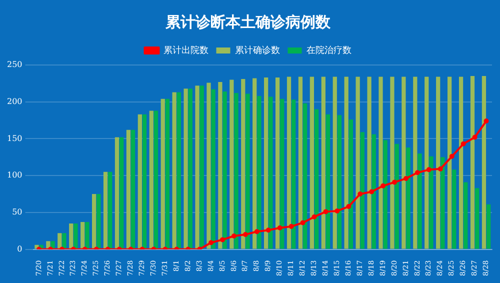 This screenshot has height=283, width=500. What do you see at coordinates (14, 138) in the screenshot?
I see `y-tick-label: 150` at bounding box center [14, 138].